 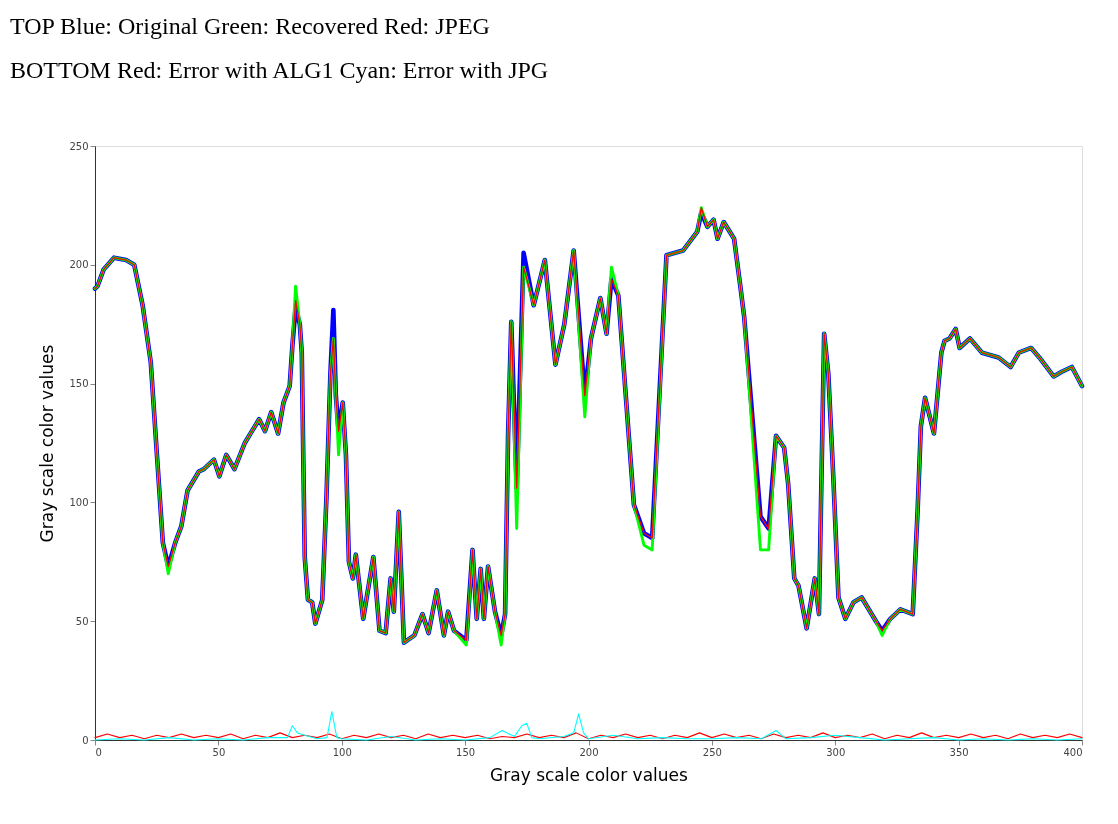 I want to click on x-tick-label: 250, so click(x=712, y=752).